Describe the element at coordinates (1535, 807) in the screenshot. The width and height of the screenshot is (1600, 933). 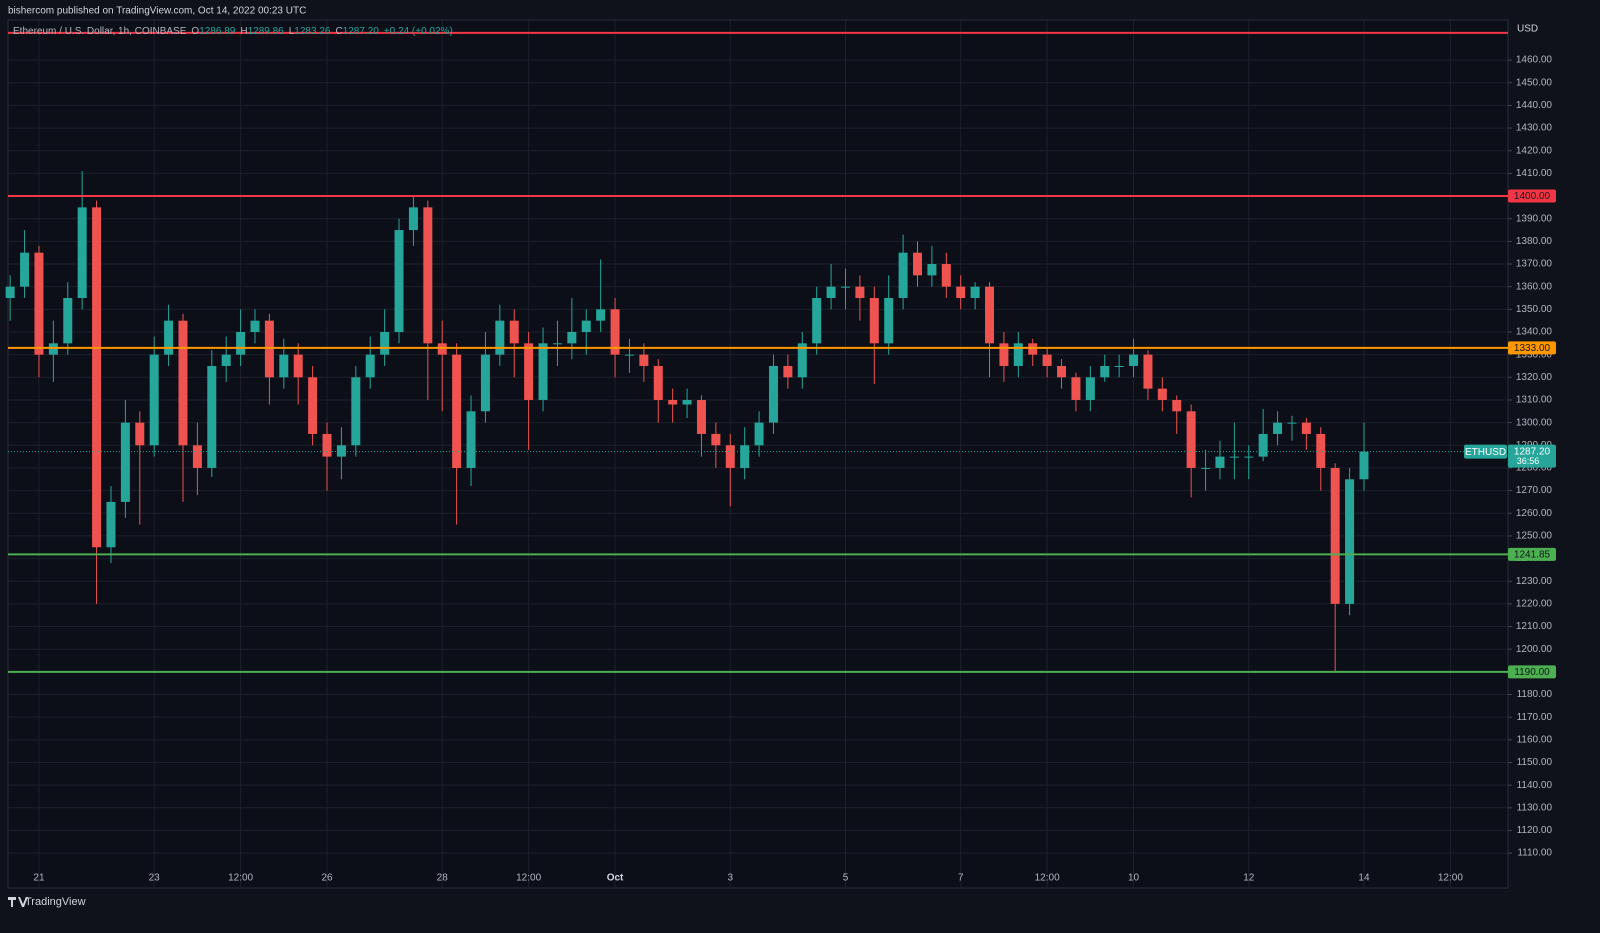
I see `y-tick-label: 1130.00` at that location.